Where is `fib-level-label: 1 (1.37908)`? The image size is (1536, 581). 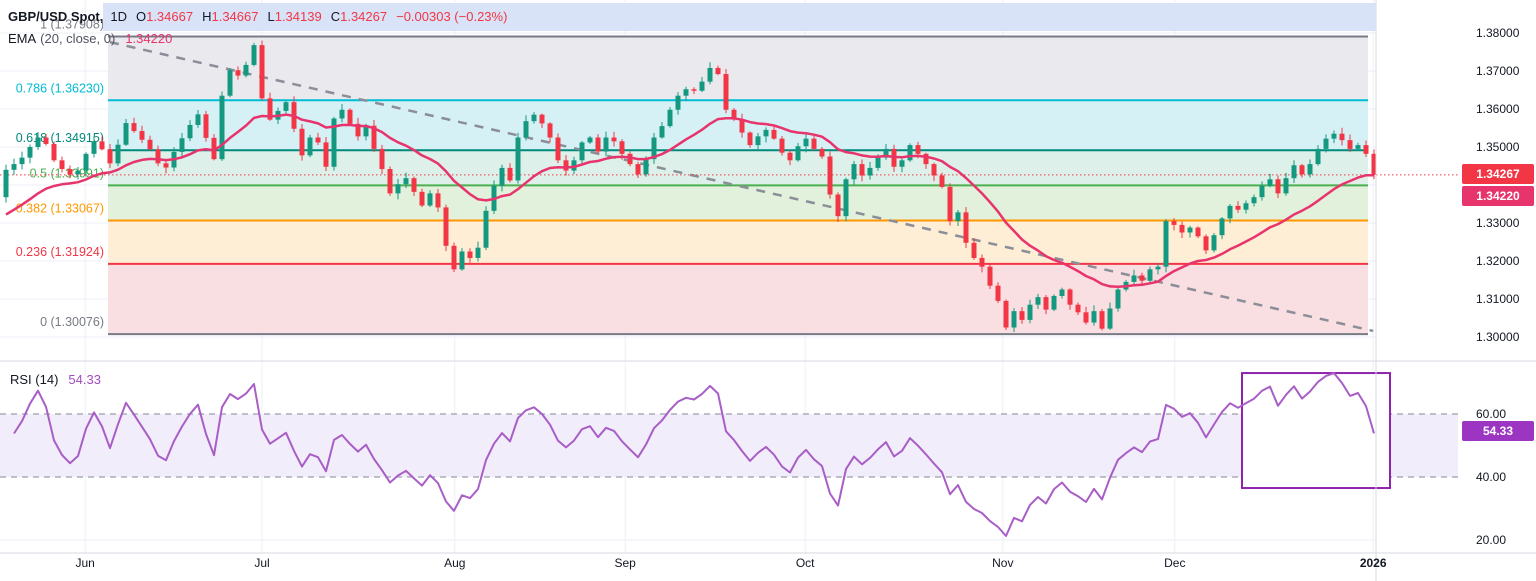 fib-level-label: 1 (1.37908) is located at coordinates (72, 24).